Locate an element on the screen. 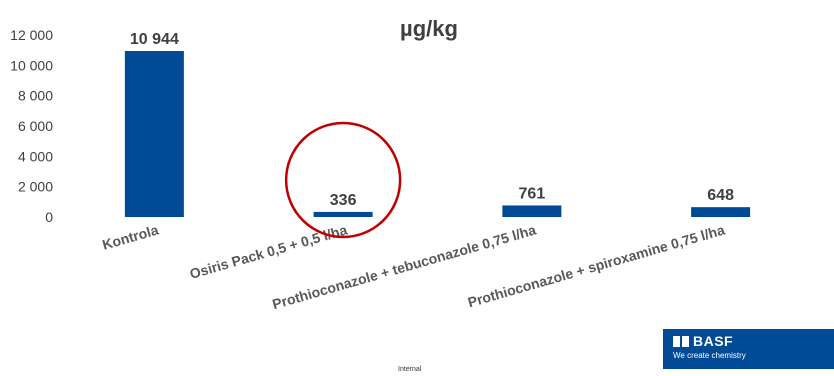 Image resolution: width=834 pixels, height=376 pixels. y-tick-label: 6 000 is located at coordinates (35, 126).